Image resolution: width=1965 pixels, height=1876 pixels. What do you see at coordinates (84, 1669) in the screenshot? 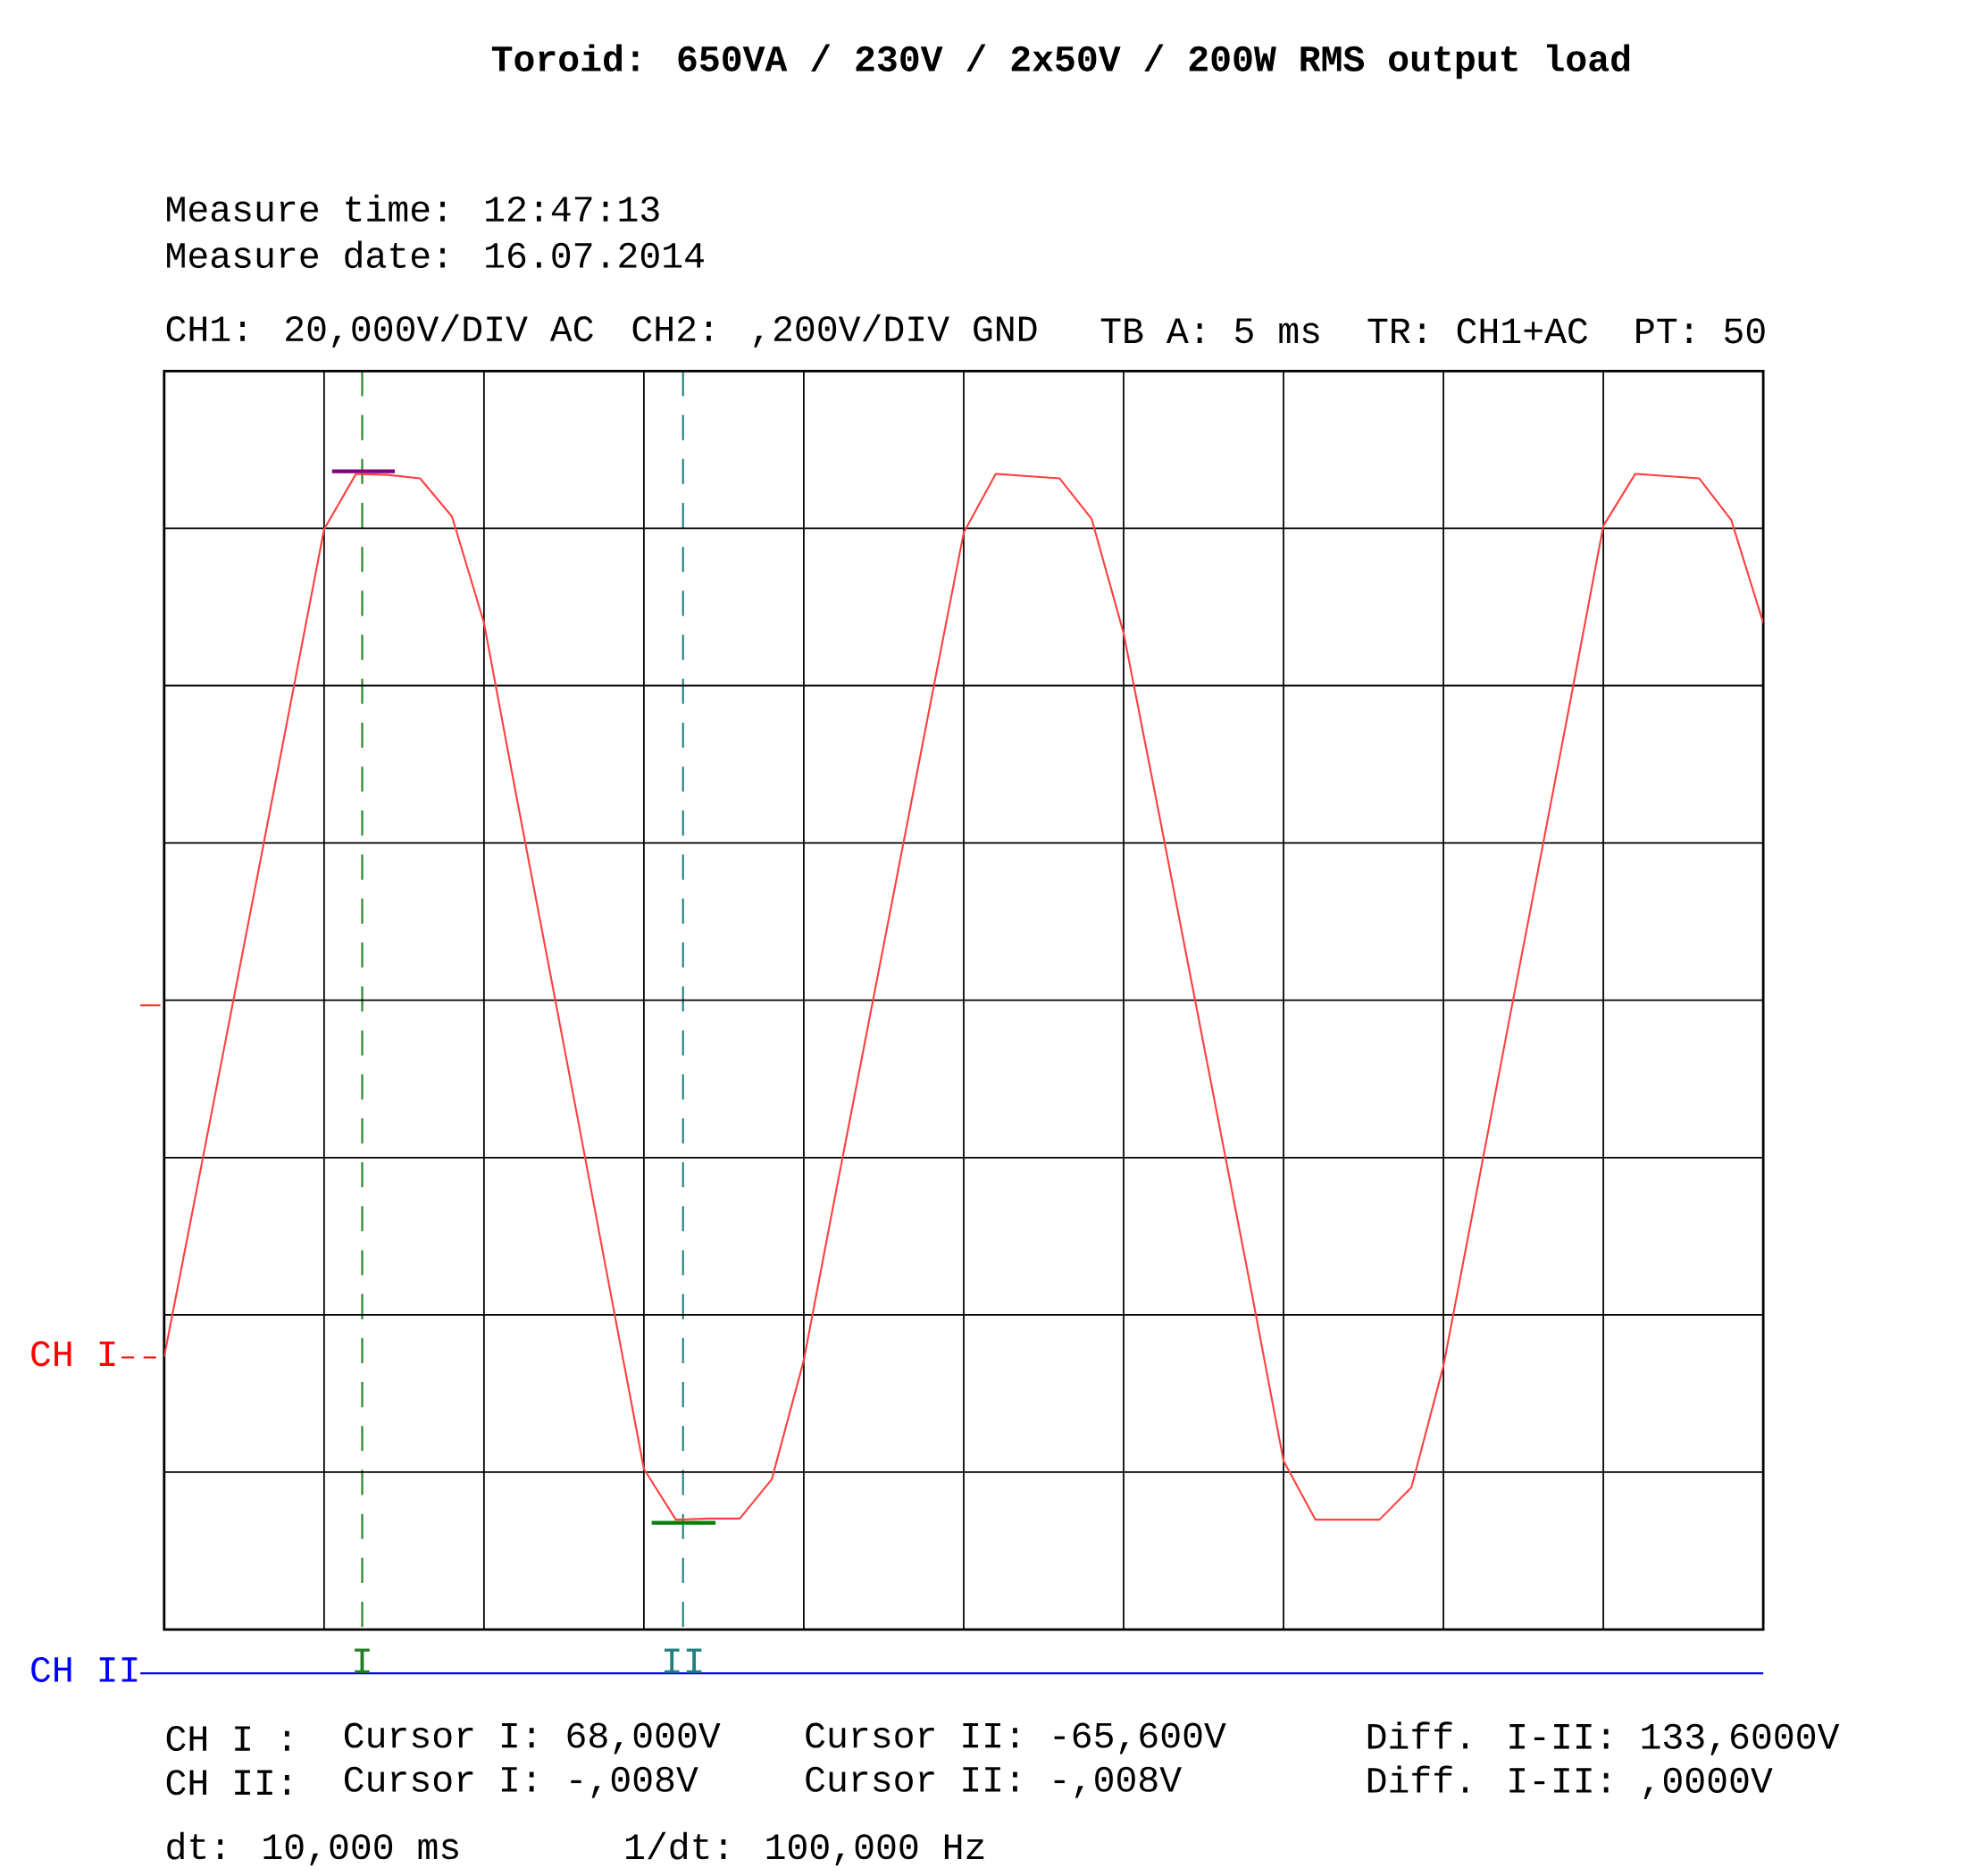
I see `text: CH II` at bounding box center [84, 1669].